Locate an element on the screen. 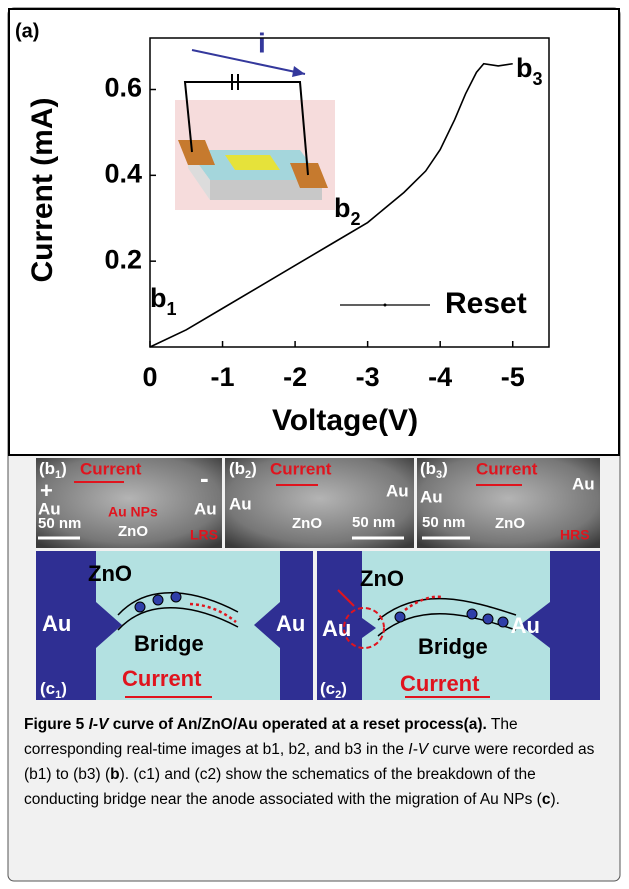  annotation-sub: 2 is located at coordinates (356, 219).